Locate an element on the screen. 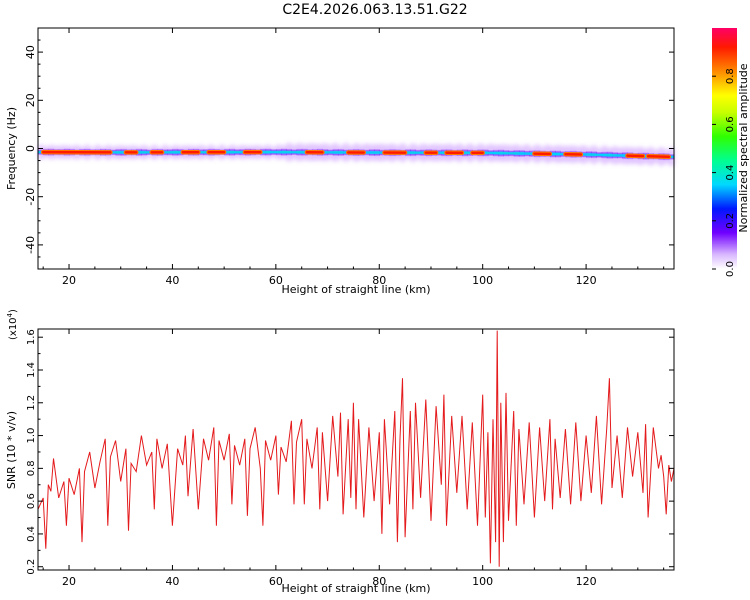 The height and width of the screenshot is (600, 750). snr-ytick-label: 0.6 is located at coordinates (31, 501).